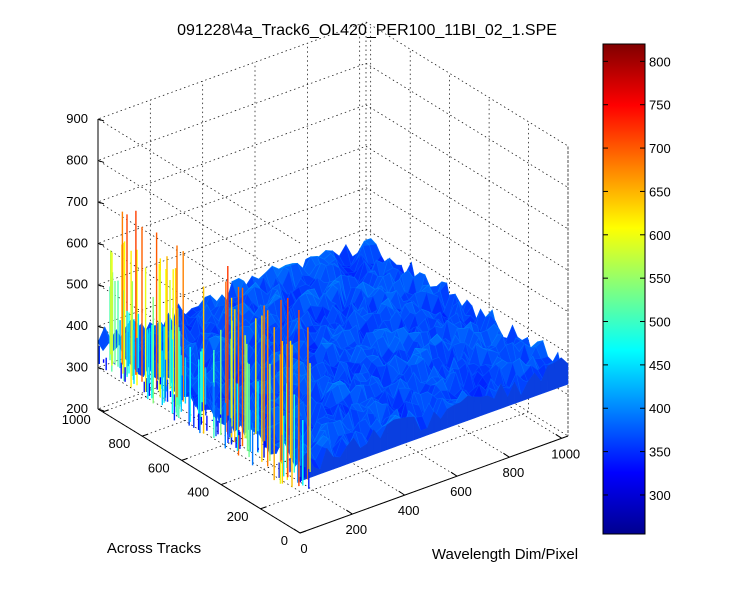 This screenshot has height=605, width=750. I want to click on x-tick-label: 600, so click(461, 491).